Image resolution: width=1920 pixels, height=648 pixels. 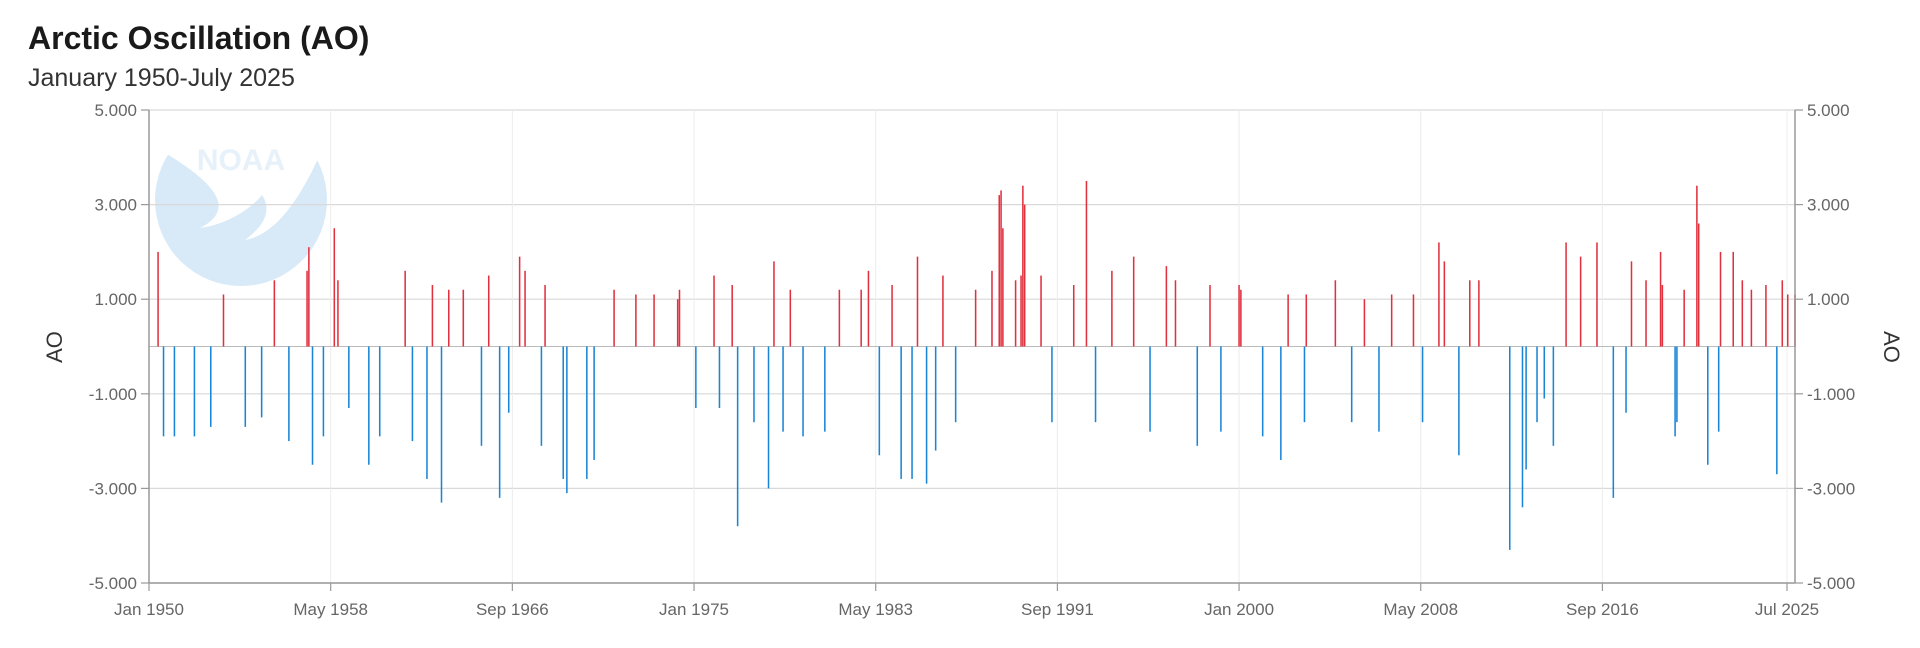 What do you see at coordinates (1828, 205) in the screenshot?
I see `y-tick-label-right: 3.000` at bounding box center [1828, 205].